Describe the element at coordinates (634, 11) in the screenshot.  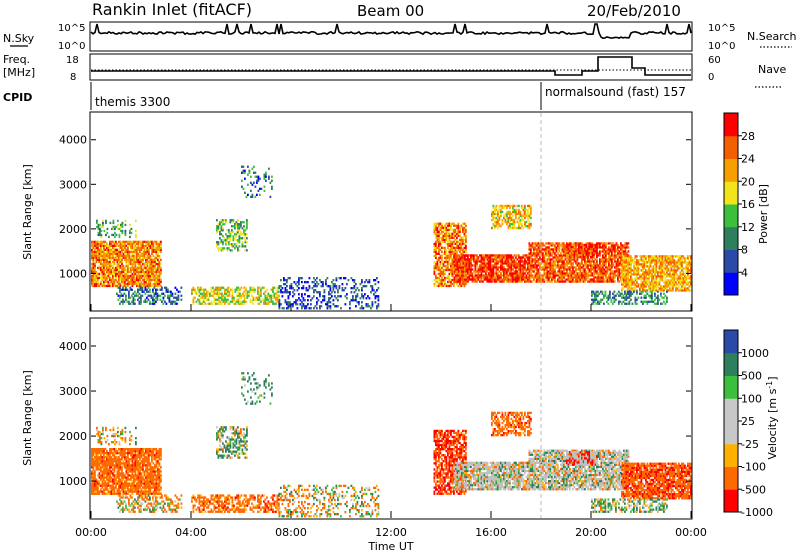
I see `date-title: 20/Feb/2010` at that location.